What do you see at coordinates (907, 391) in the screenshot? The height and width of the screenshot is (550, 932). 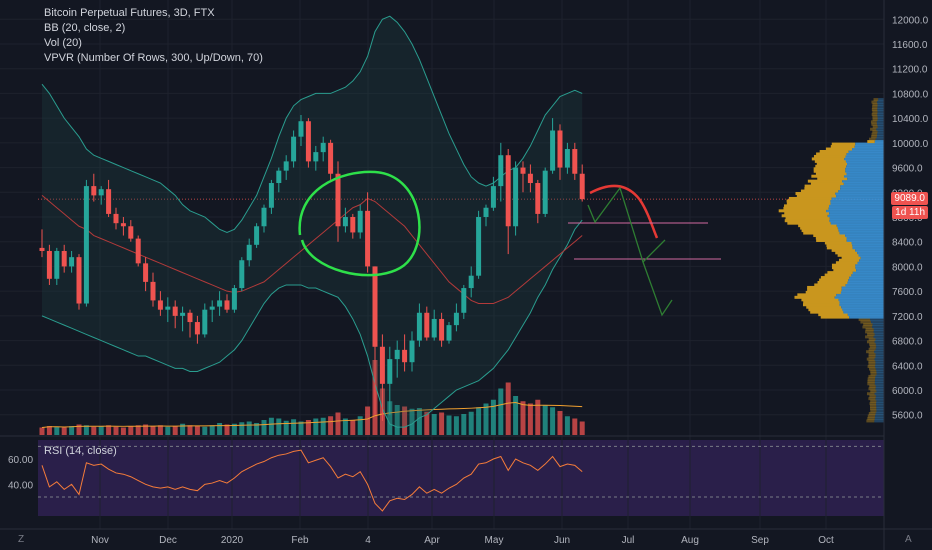 I see `price-tick-label: 6000.0` at bounding box center [907, 391].